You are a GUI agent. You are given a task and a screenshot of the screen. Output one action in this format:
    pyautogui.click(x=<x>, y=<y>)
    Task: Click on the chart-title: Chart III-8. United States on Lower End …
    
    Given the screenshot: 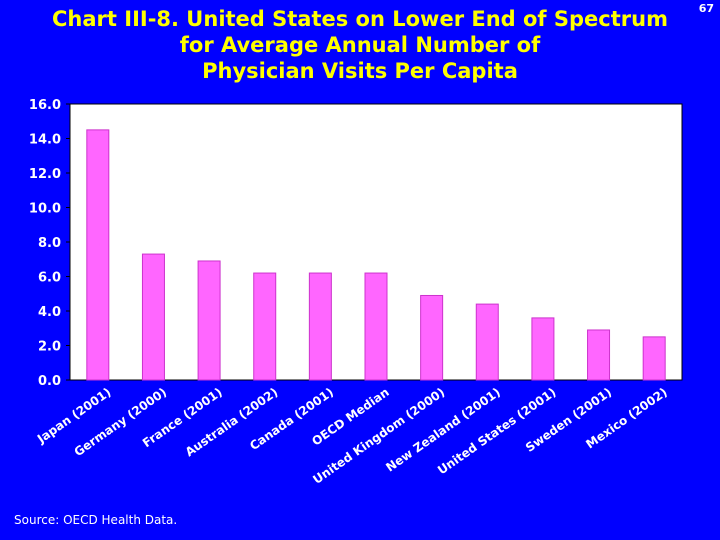 What is the action you would take?
    pyautogui.click(x=360, y=45)
    